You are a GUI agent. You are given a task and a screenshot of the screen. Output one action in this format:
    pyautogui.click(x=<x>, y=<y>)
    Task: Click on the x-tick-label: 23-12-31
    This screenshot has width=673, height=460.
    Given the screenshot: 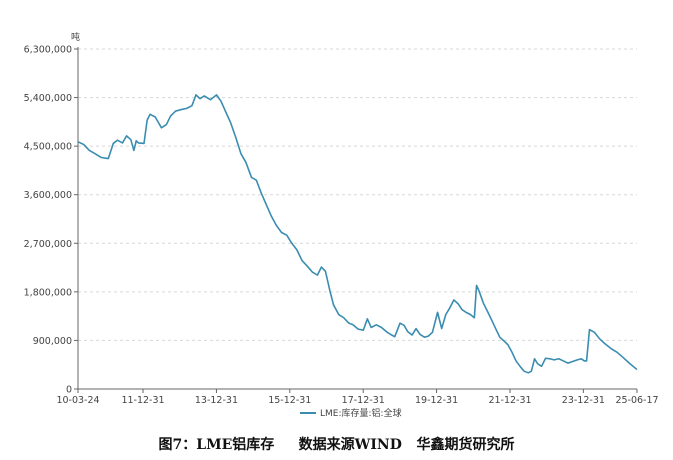 What is the action you would take?
    pyautogui.click(x=583, y=400)
    